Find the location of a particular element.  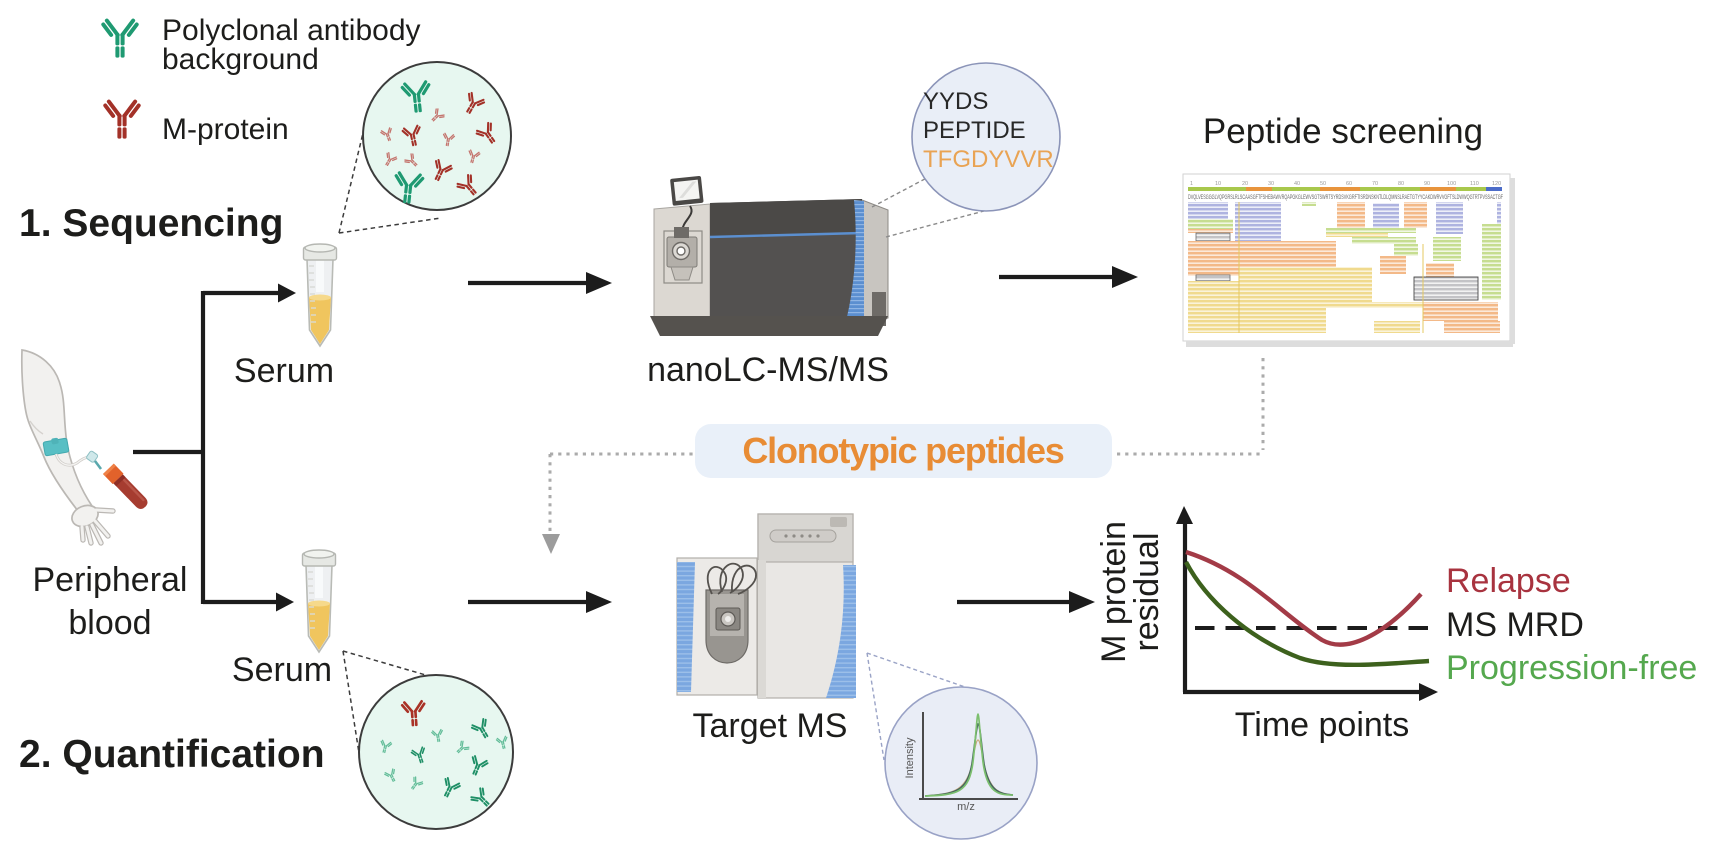

svg-text: M protein is located at coordinates (1114, 592).